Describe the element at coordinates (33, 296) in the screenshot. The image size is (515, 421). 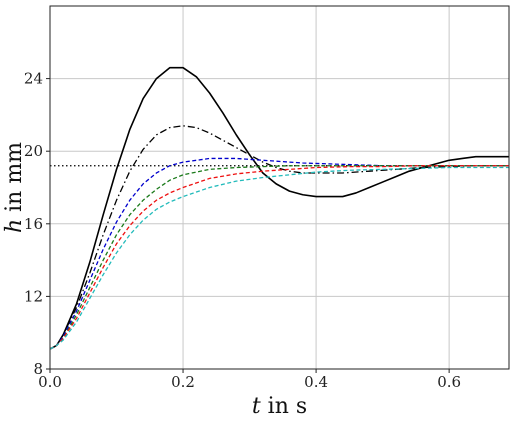
I see `y-tick-label: 12` at that location.